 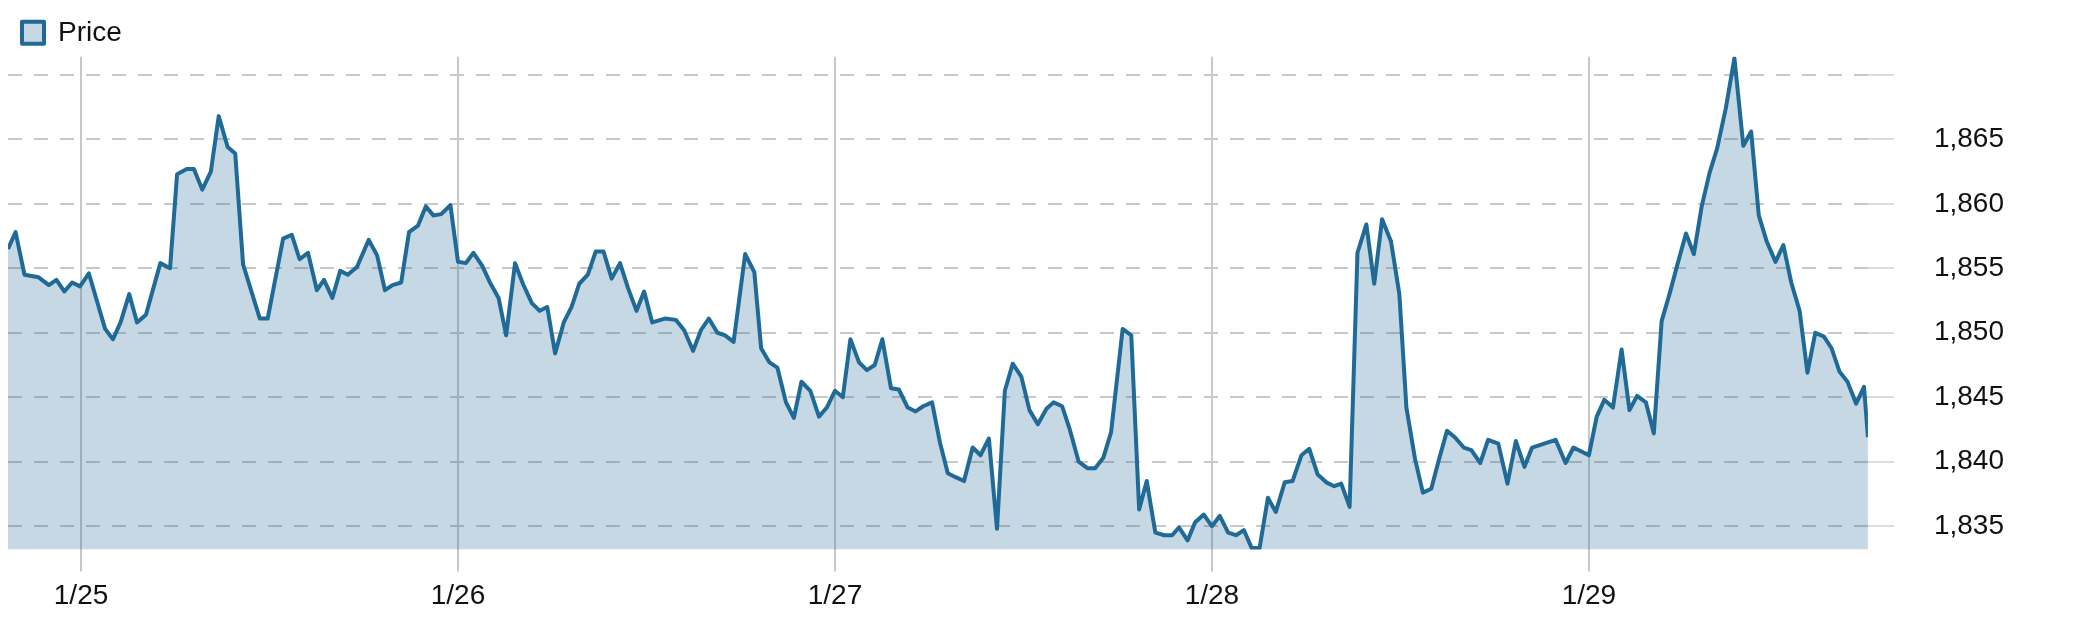 I want to click on y-tick-label: 1,840, so click(x=1969, y=460).